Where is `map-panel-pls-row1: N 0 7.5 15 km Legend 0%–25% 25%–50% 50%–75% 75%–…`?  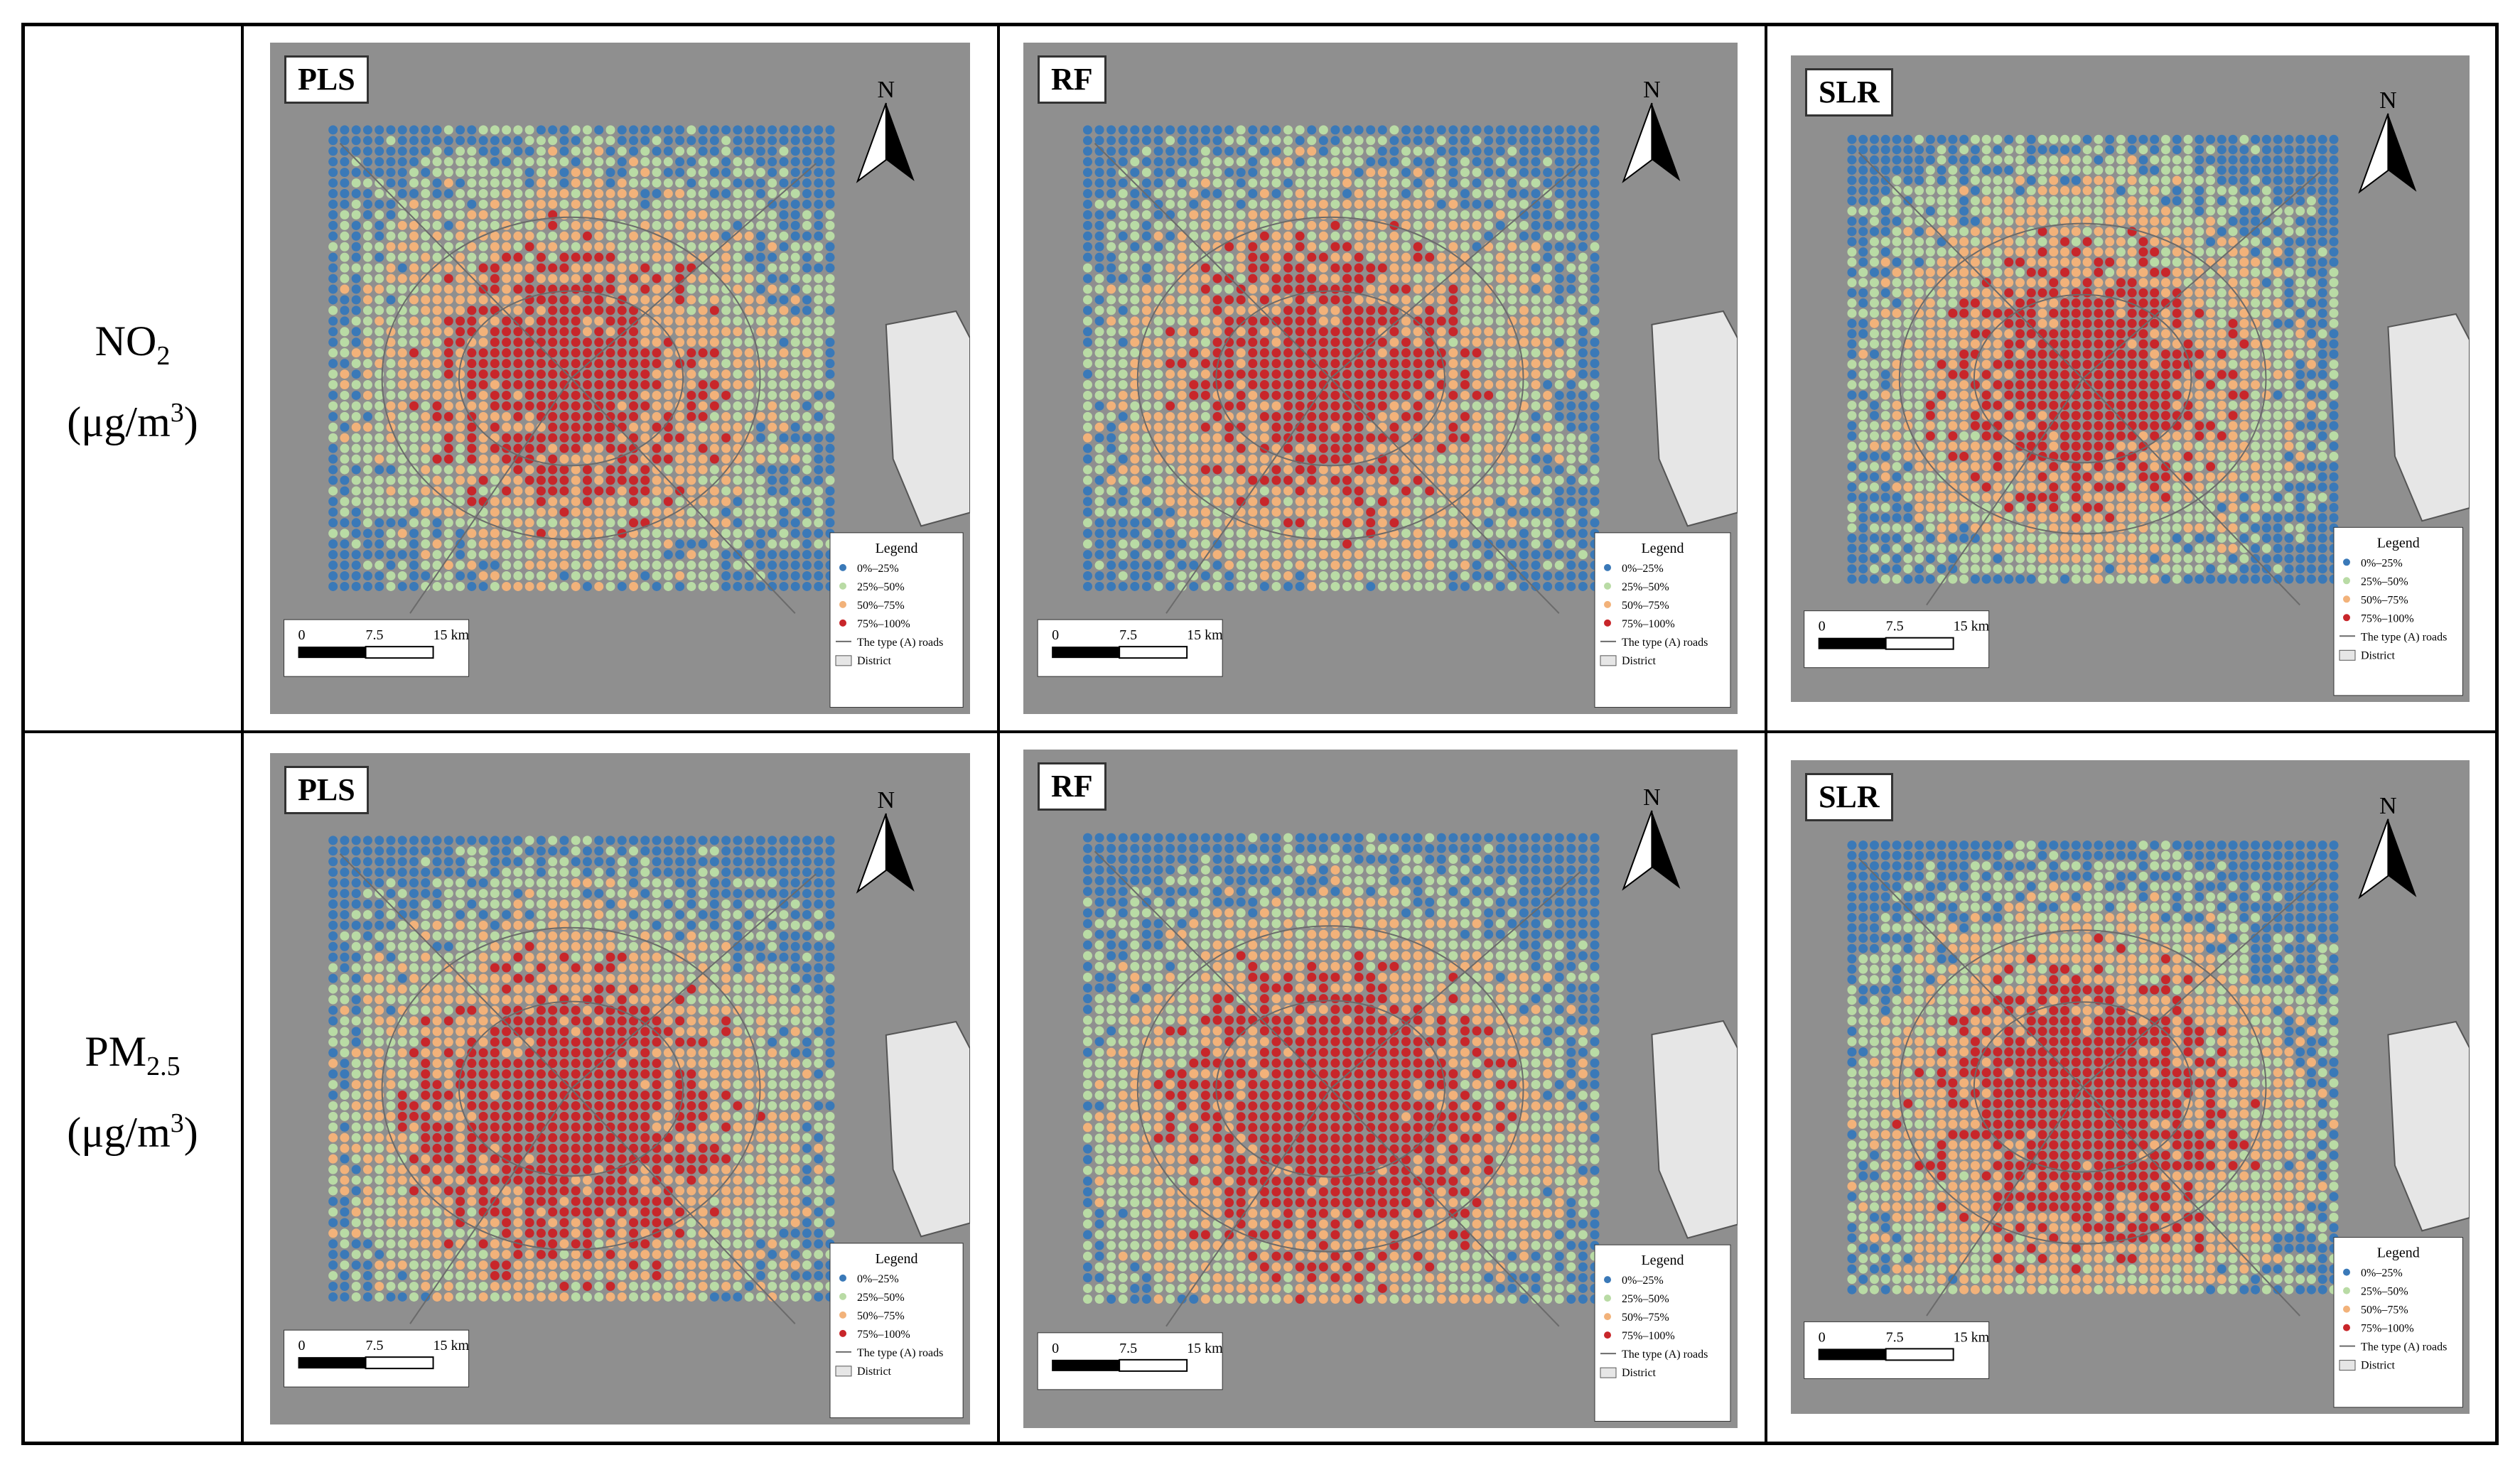 map-panel-pls-row1: N 0 7.5 15 km Legend 0%–25% 25%–50% 50%–75% 75%–… is located at coordinates (620, 378).